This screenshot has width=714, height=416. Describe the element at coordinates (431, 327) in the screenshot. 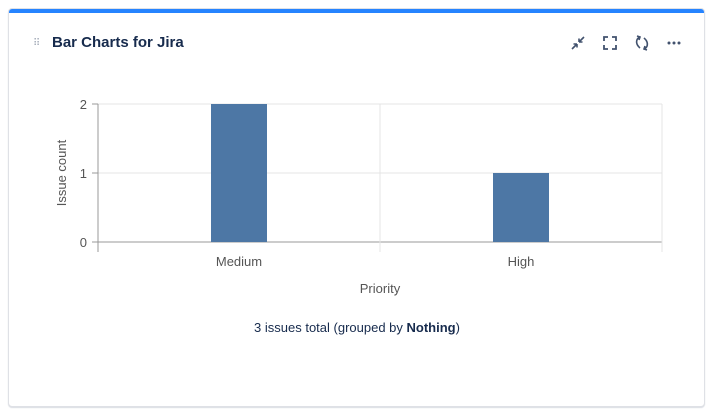

I see `group-by-value: Nothing` at that location.